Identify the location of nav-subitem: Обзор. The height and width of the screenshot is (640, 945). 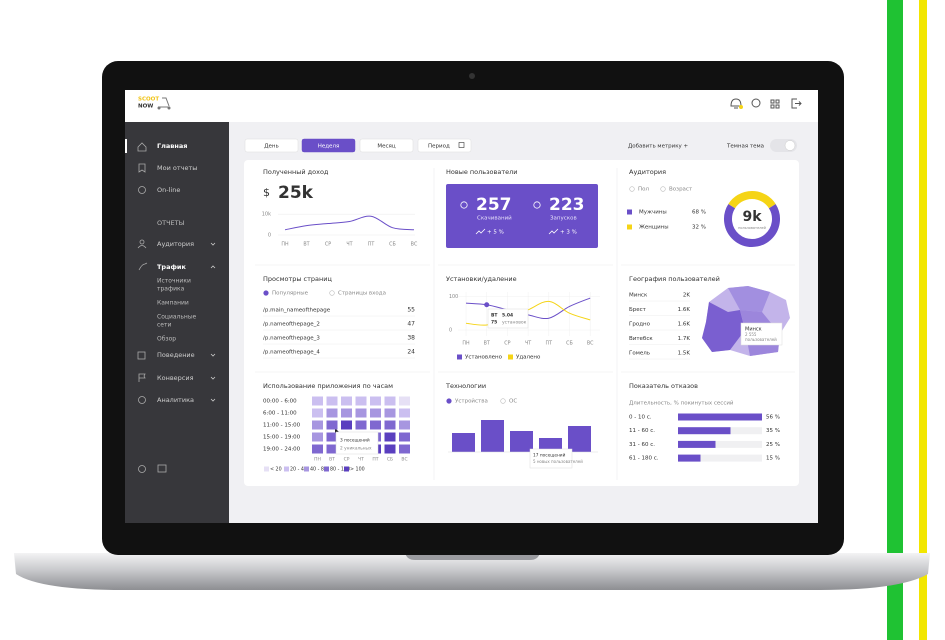
(166, 339).